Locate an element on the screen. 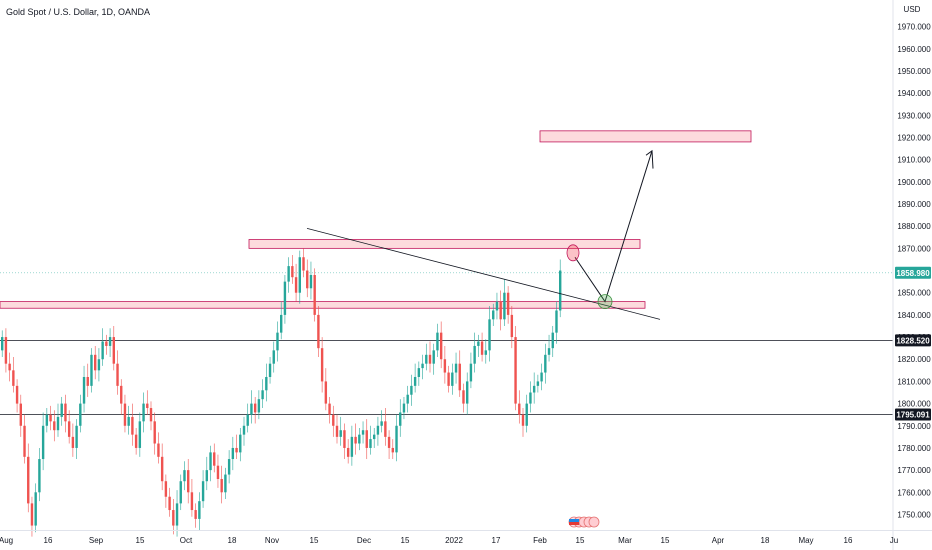  y-tick-label: 1970.000 is located at coordinates (914, 27).